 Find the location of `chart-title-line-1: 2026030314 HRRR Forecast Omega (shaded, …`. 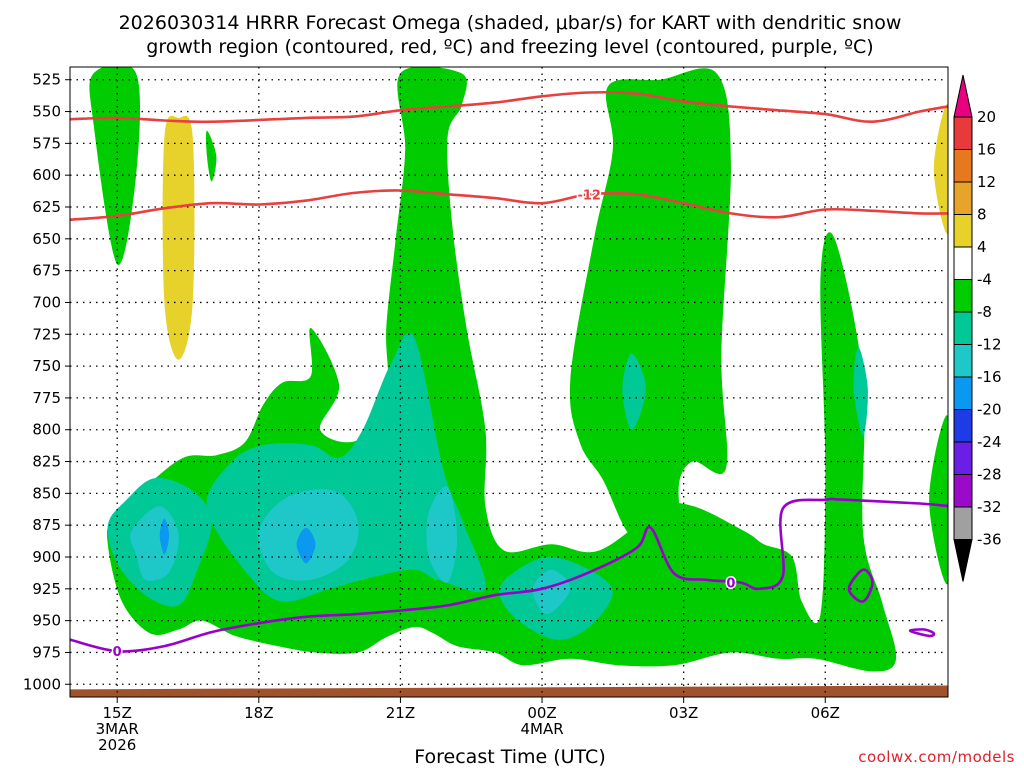

chart-title-line-1: 2026030314 HRRR Forecast Omega (shaded, … is located at coordinates (510, 23).